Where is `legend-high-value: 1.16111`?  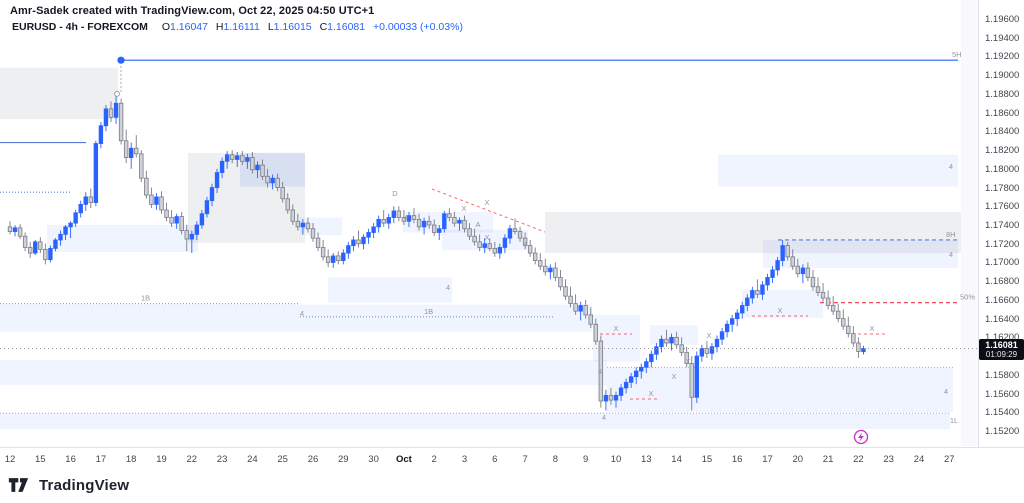
legend-high-value: 1.16111 is located at coordinates (241, 27).